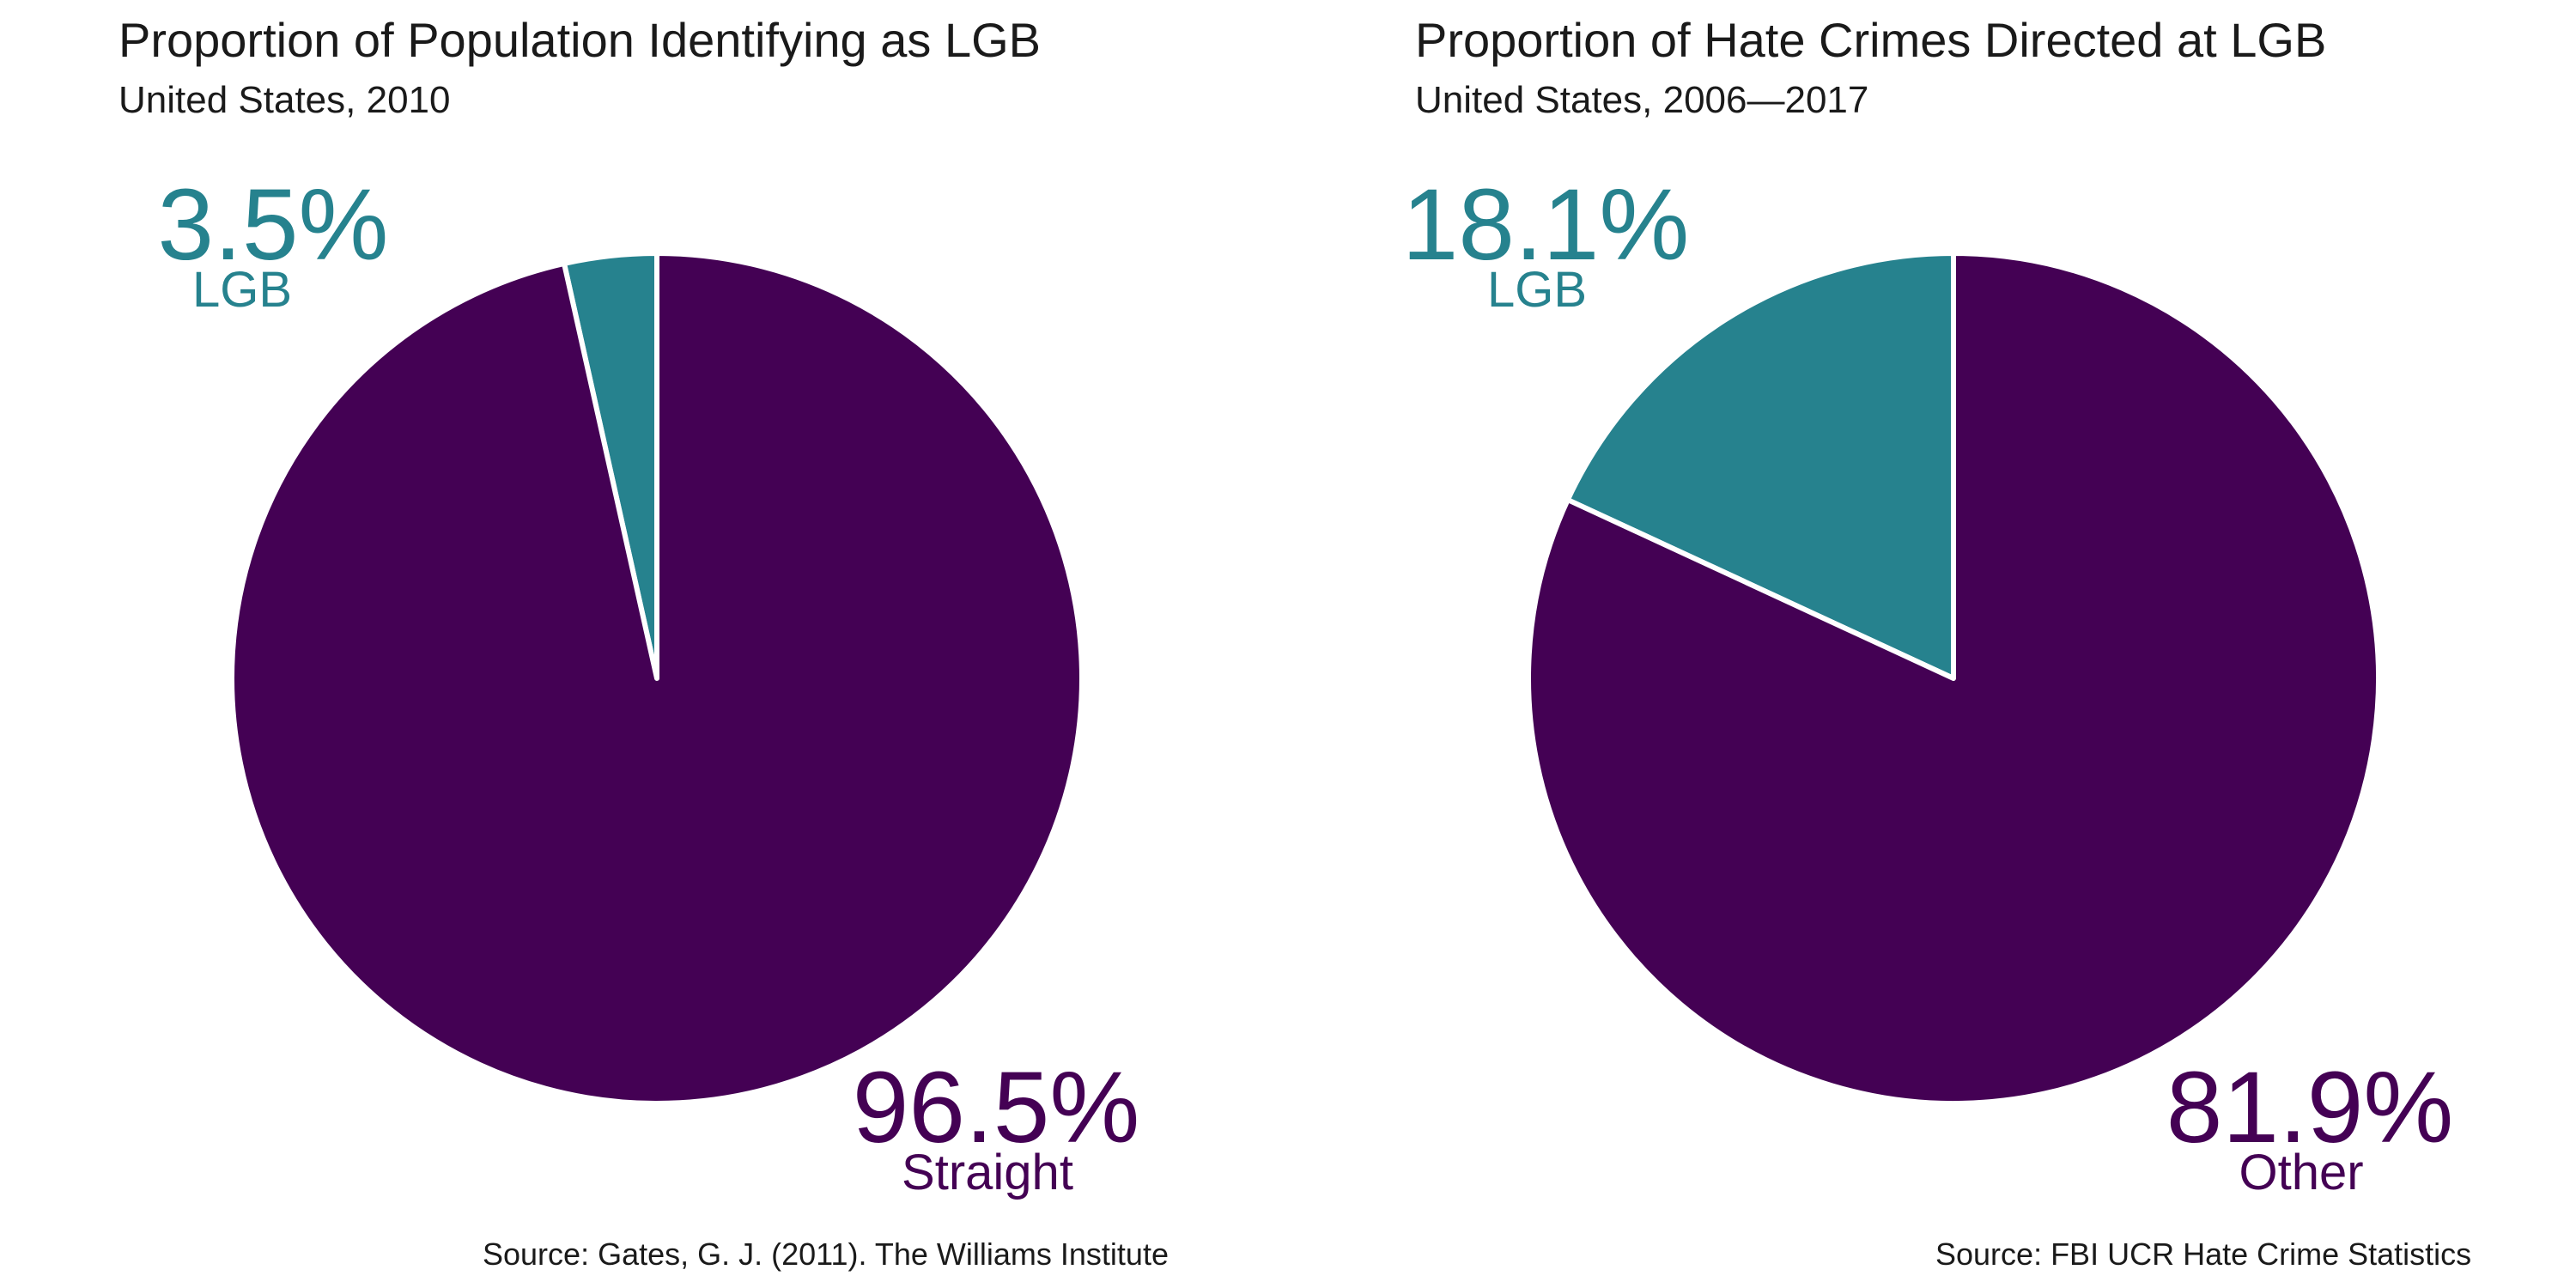  Describe the element at coordinates (1546, 225) in the screenshot. I see `slice-value-label: 18.1%` at that location.